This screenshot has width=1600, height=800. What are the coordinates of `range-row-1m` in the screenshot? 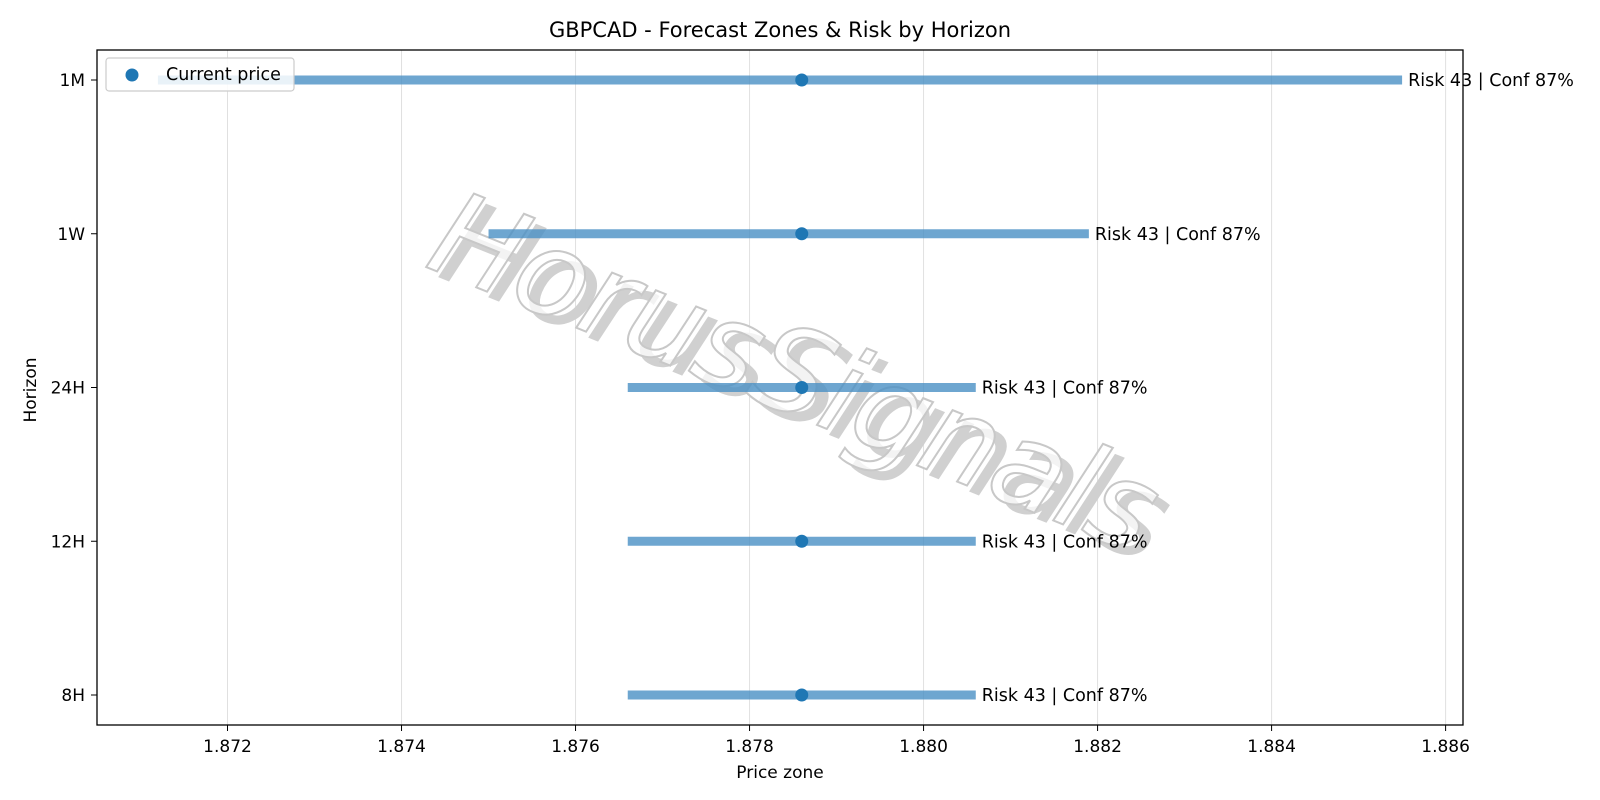 It's located at (780, 80).